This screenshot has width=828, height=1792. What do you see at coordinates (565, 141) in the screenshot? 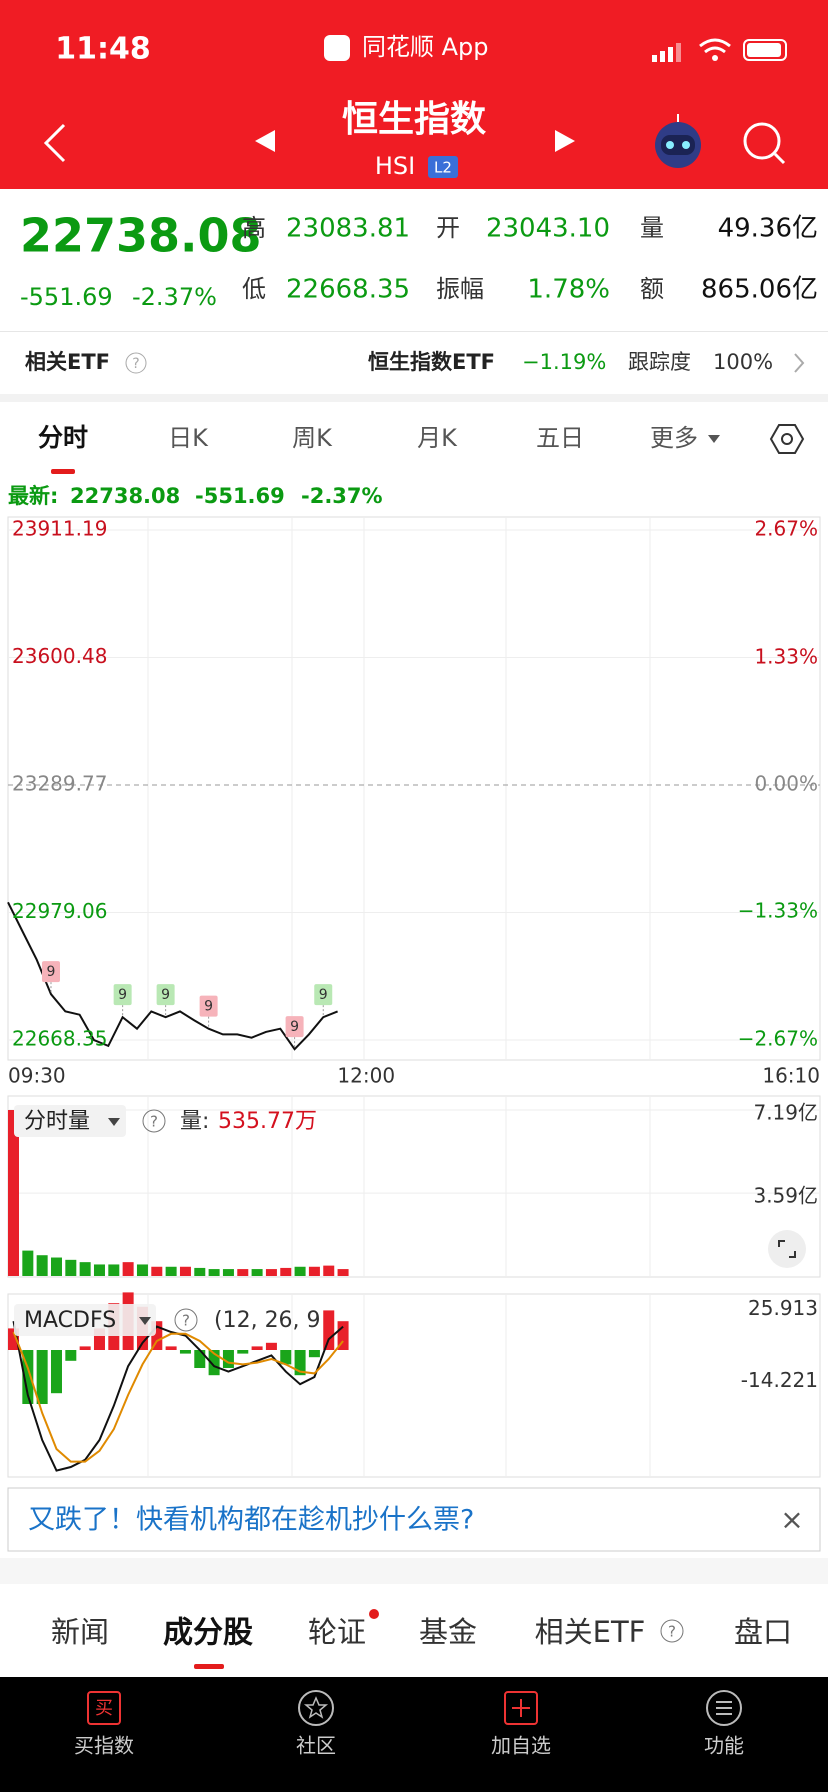
I see `next-button` at bounding box center [565, 141].